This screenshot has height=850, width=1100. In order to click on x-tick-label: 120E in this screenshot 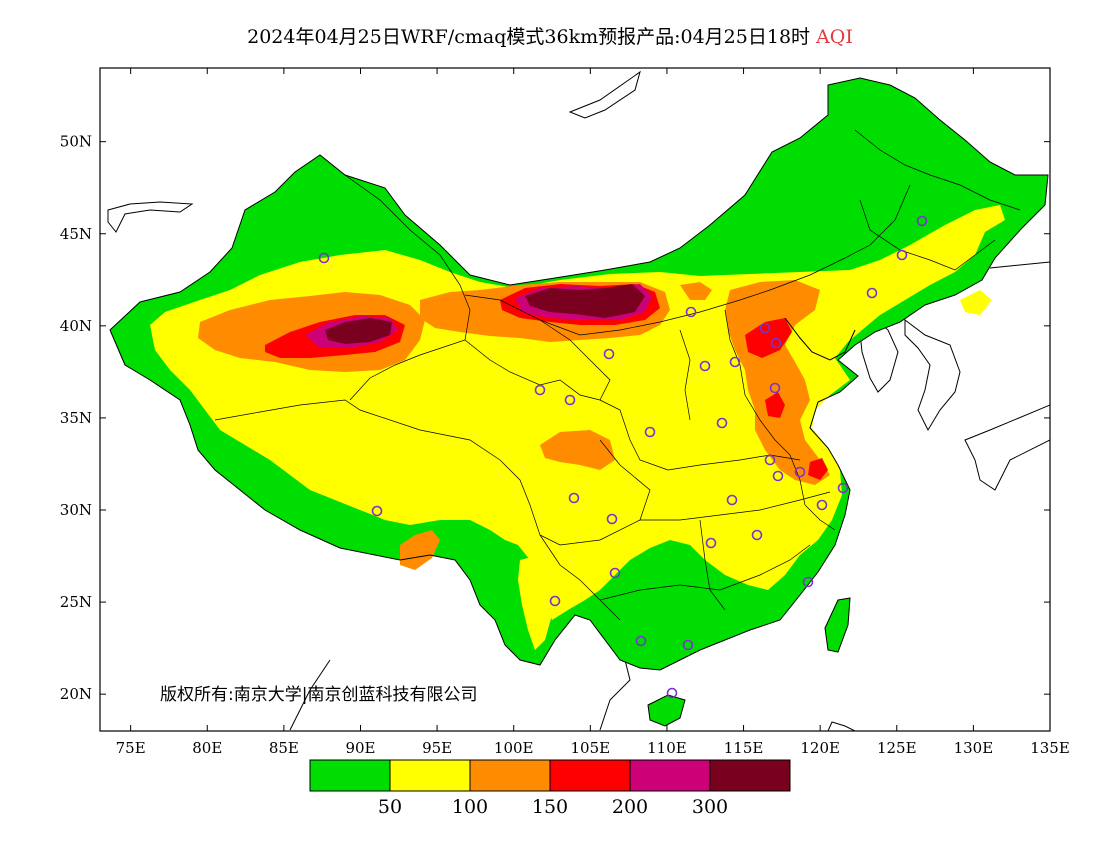, I will do `click(820, 748)`.